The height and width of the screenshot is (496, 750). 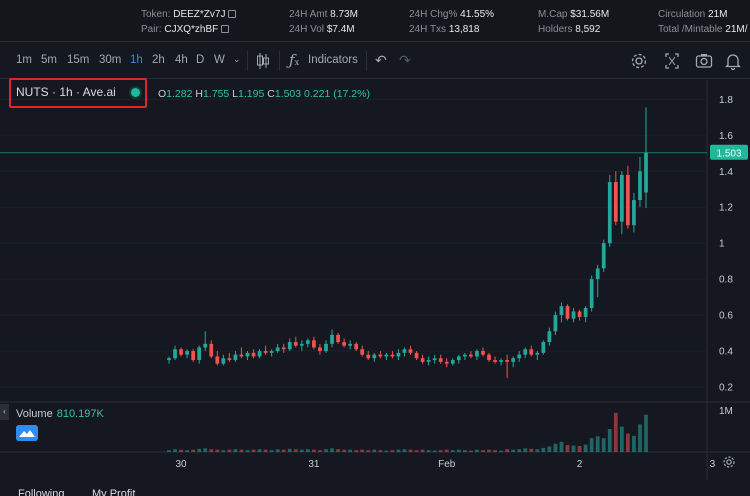 I want to click on chevron-down-icon: ⌄, so click(x=237, y=59).